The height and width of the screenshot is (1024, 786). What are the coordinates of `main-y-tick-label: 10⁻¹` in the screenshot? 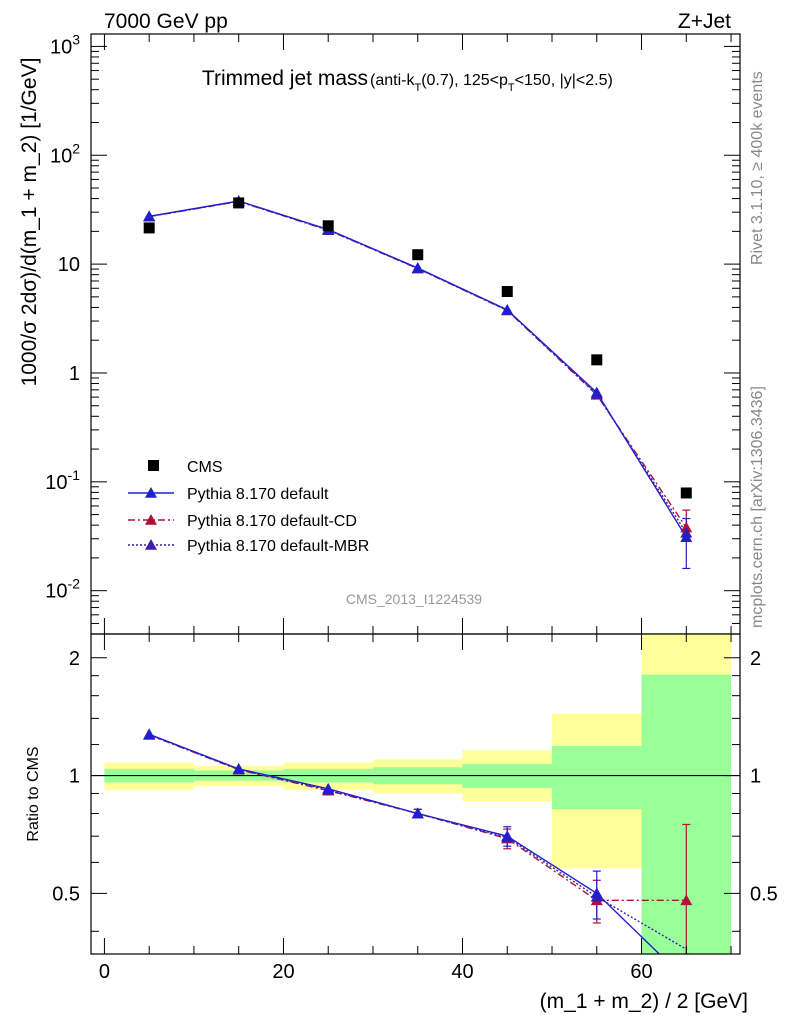 It's located at (62, 480).